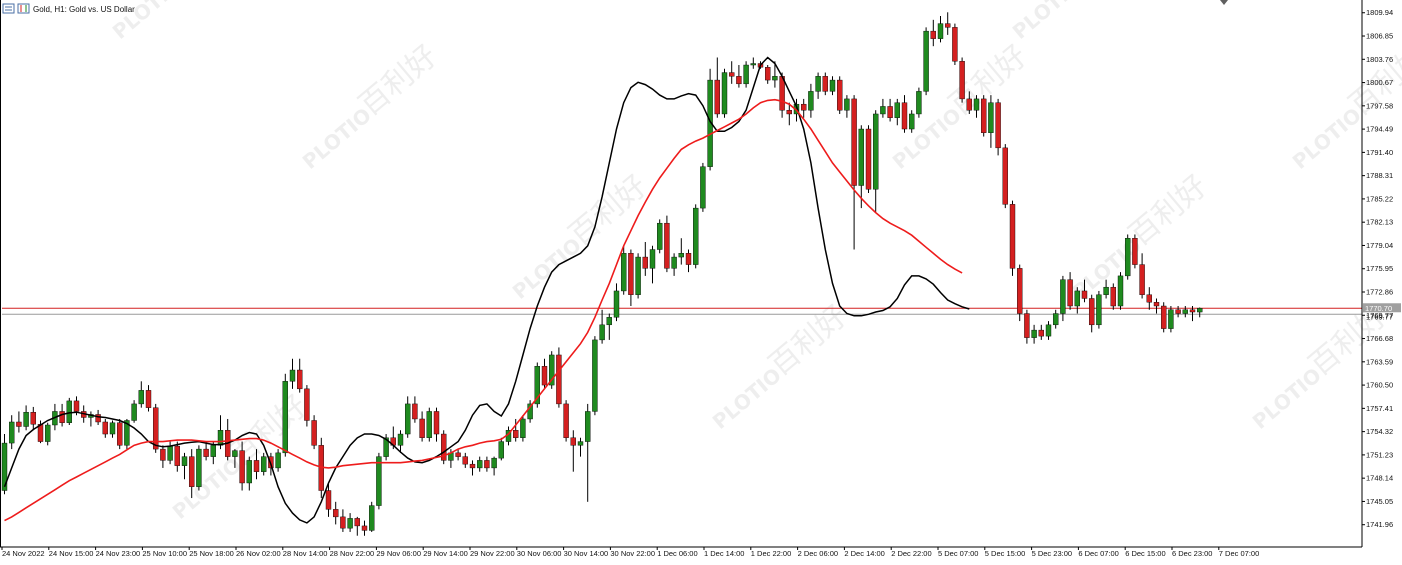  Describe the element at coordinates (1382, 308) in the screenshot. I see `current-price-tag` at that location.